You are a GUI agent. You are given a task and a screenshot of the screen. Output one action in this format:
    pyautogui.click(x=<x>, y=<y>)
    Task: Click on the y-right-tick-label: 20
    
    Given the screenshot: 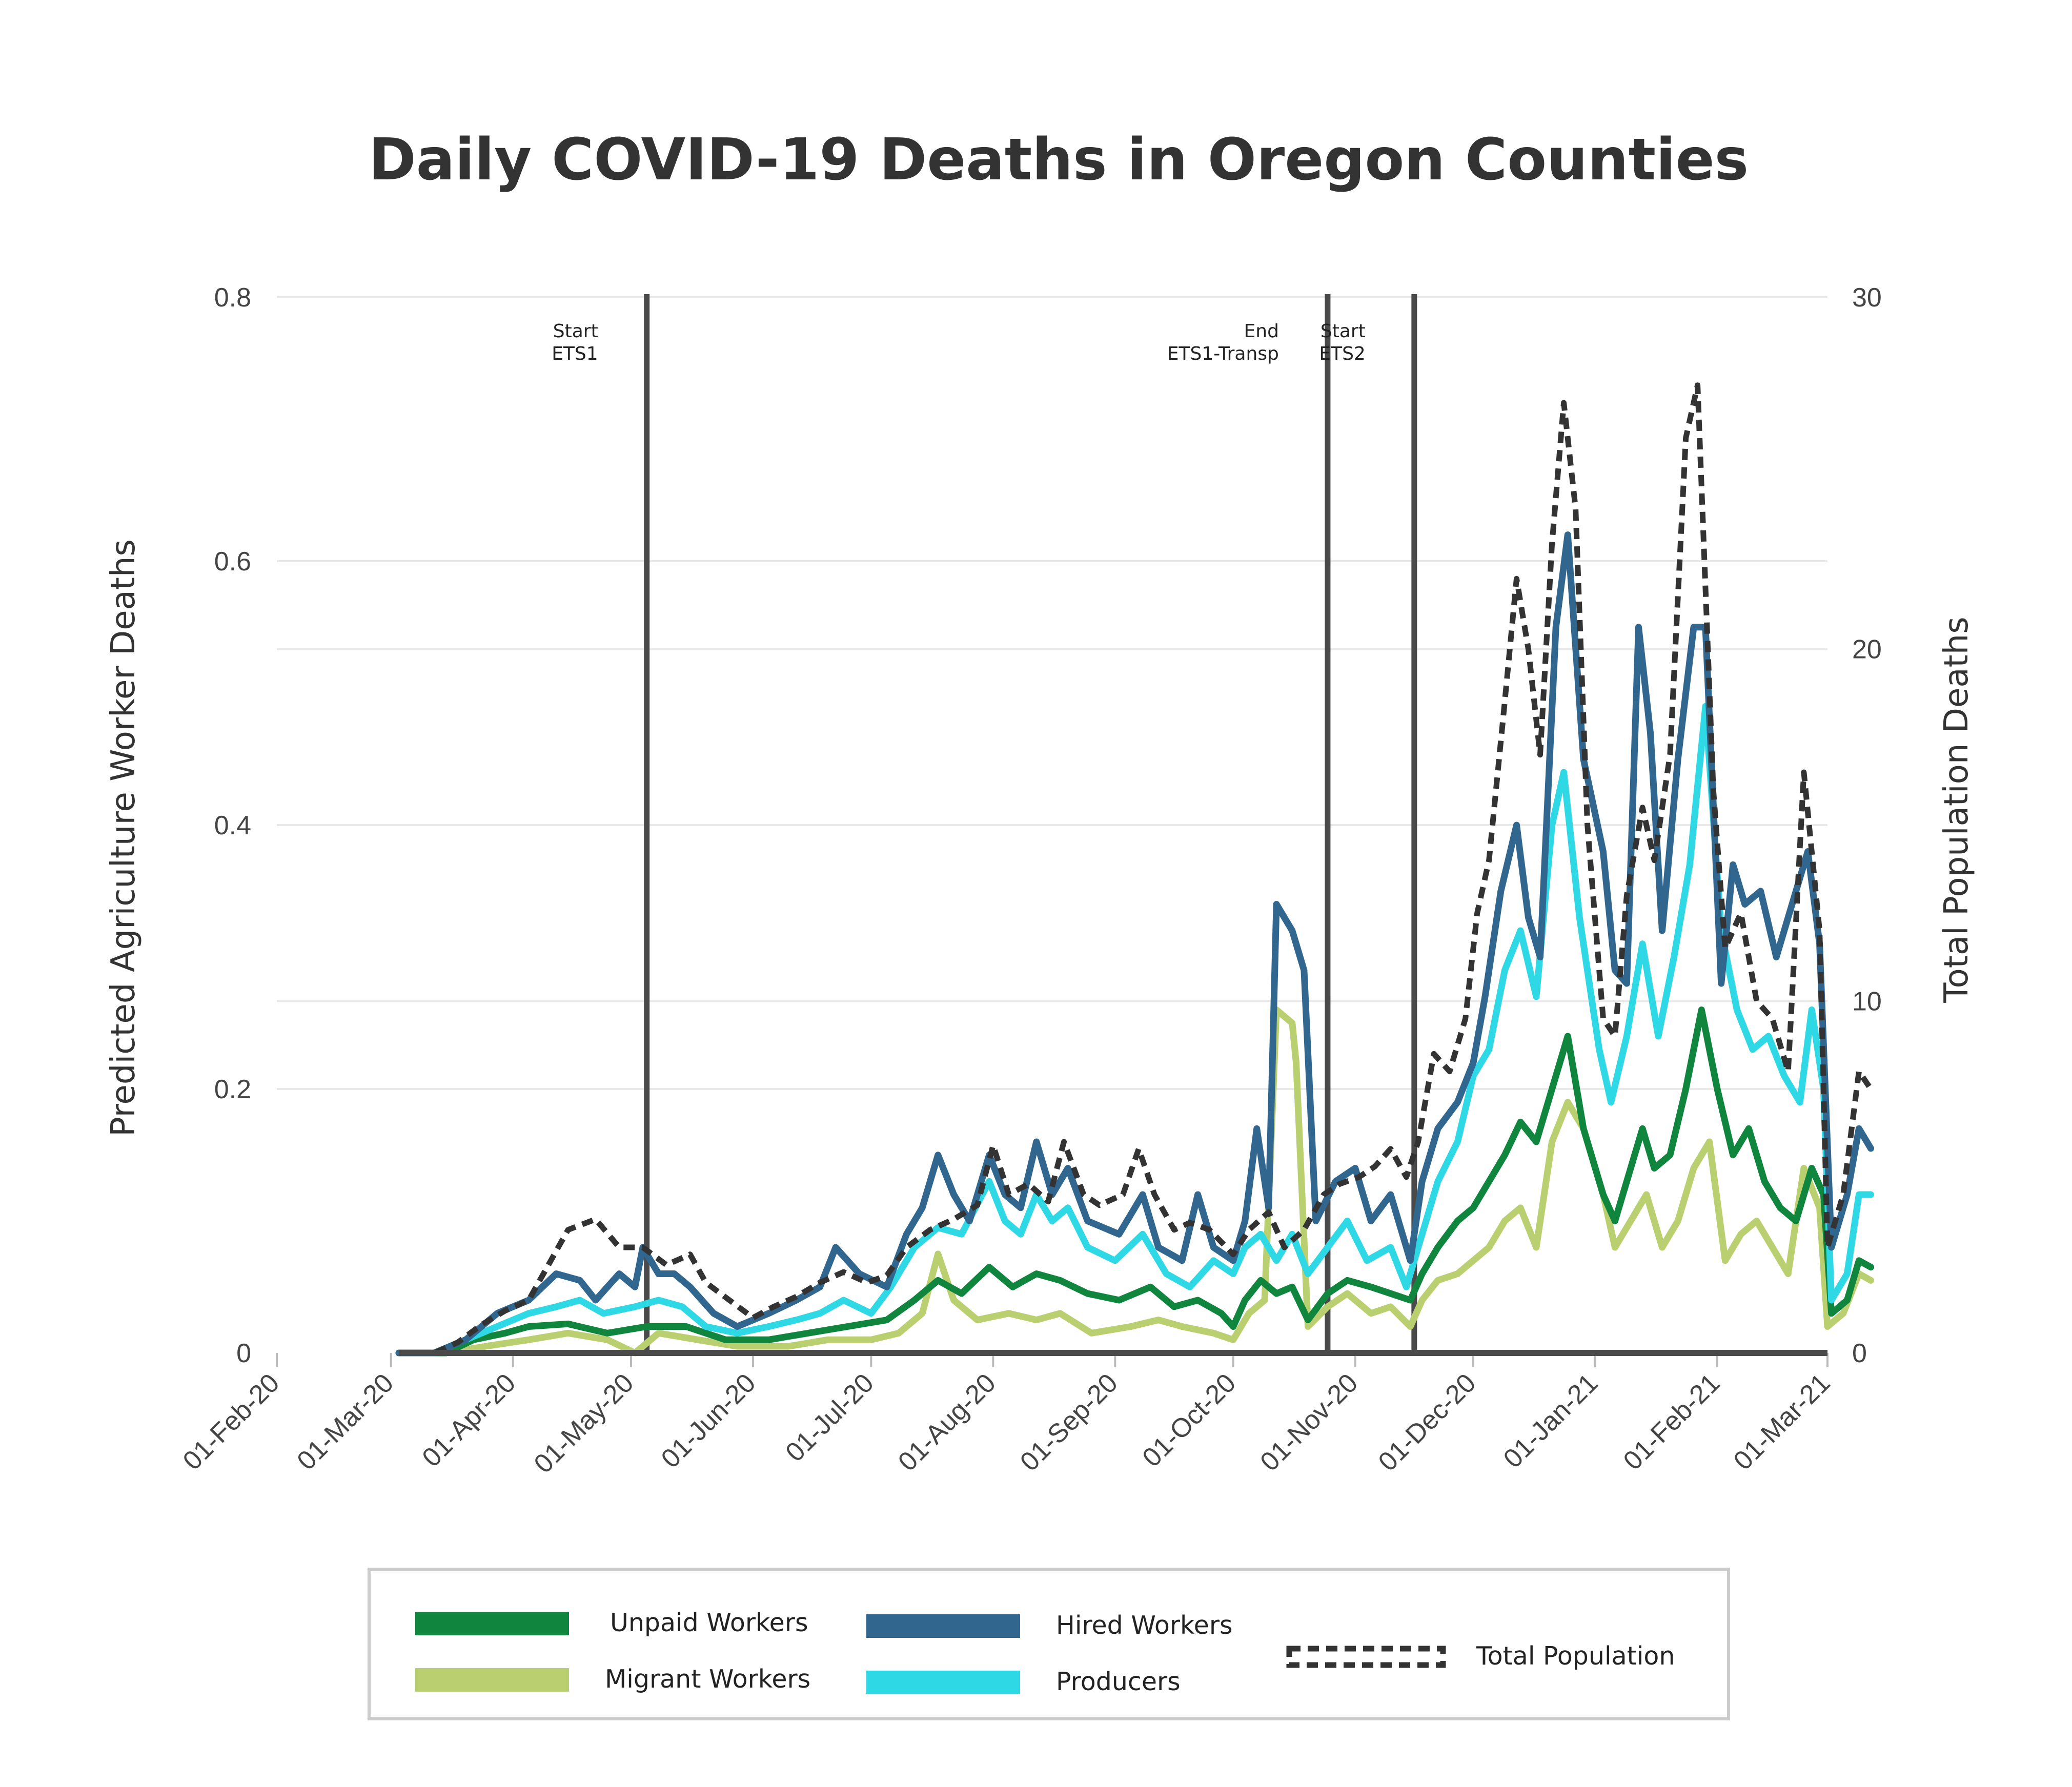 What is the action you would take?
    pyautogui.click(x=1867, y=650)
    